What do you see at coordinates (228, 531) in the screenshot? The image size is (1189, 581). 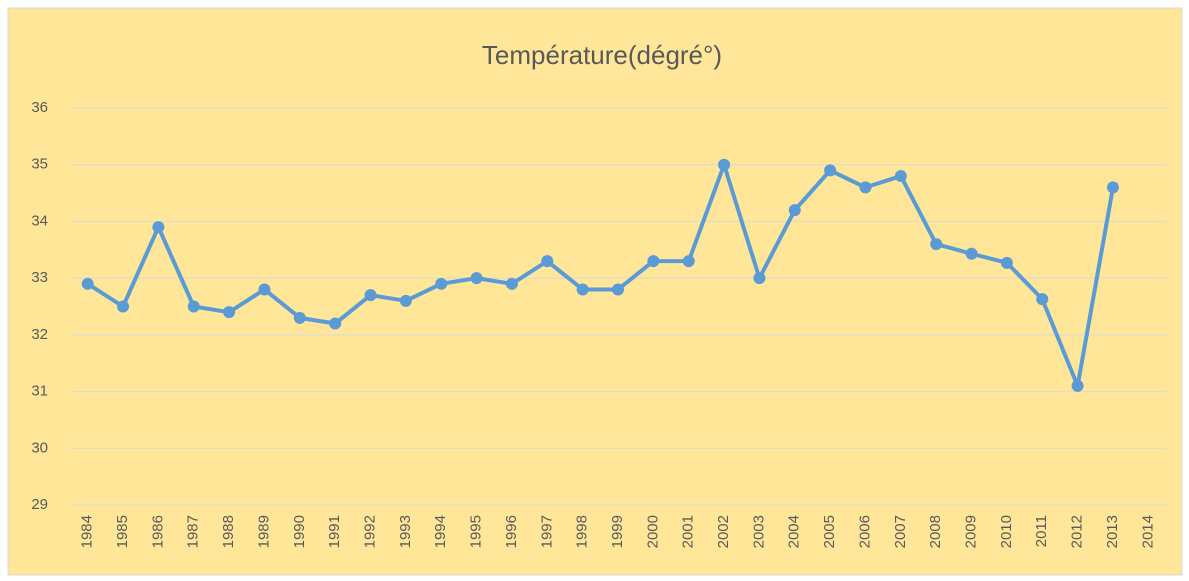 I see `x-tick-label: 1988` at bounding box center [228, 531].